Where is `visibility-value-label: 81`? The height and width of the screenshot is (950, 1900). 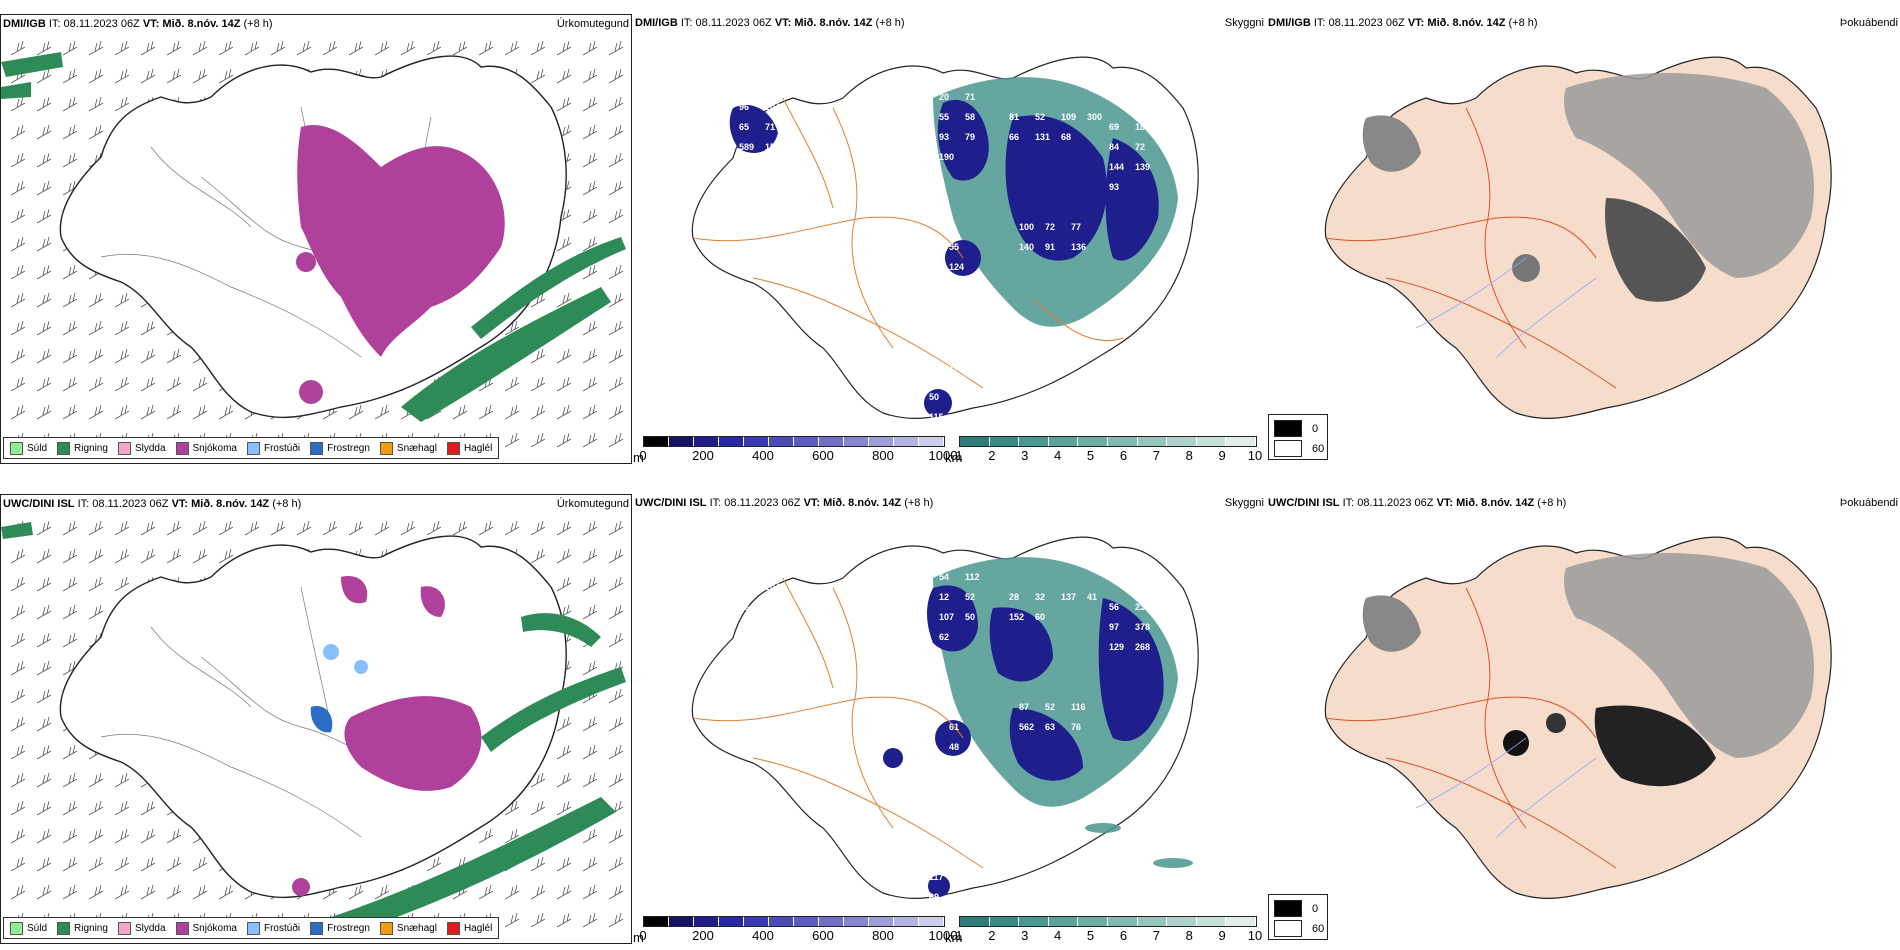 visibility-value-label: 81 is located at coordinates (1014, 117).